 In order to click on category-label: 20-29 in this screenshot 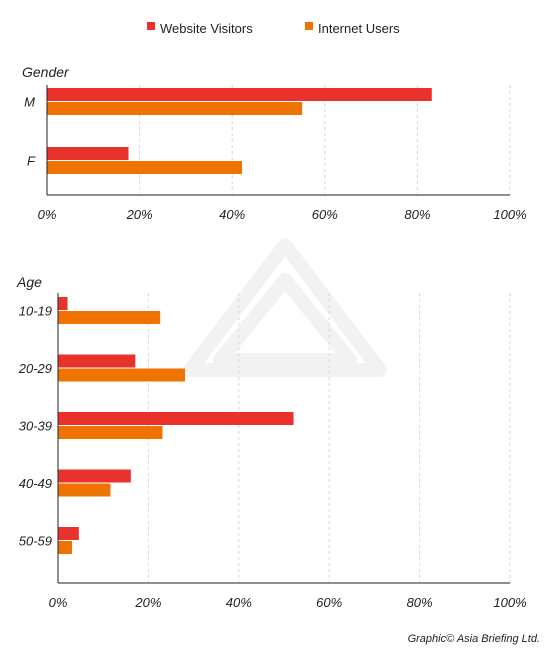, I will do `click(35, 368)`.